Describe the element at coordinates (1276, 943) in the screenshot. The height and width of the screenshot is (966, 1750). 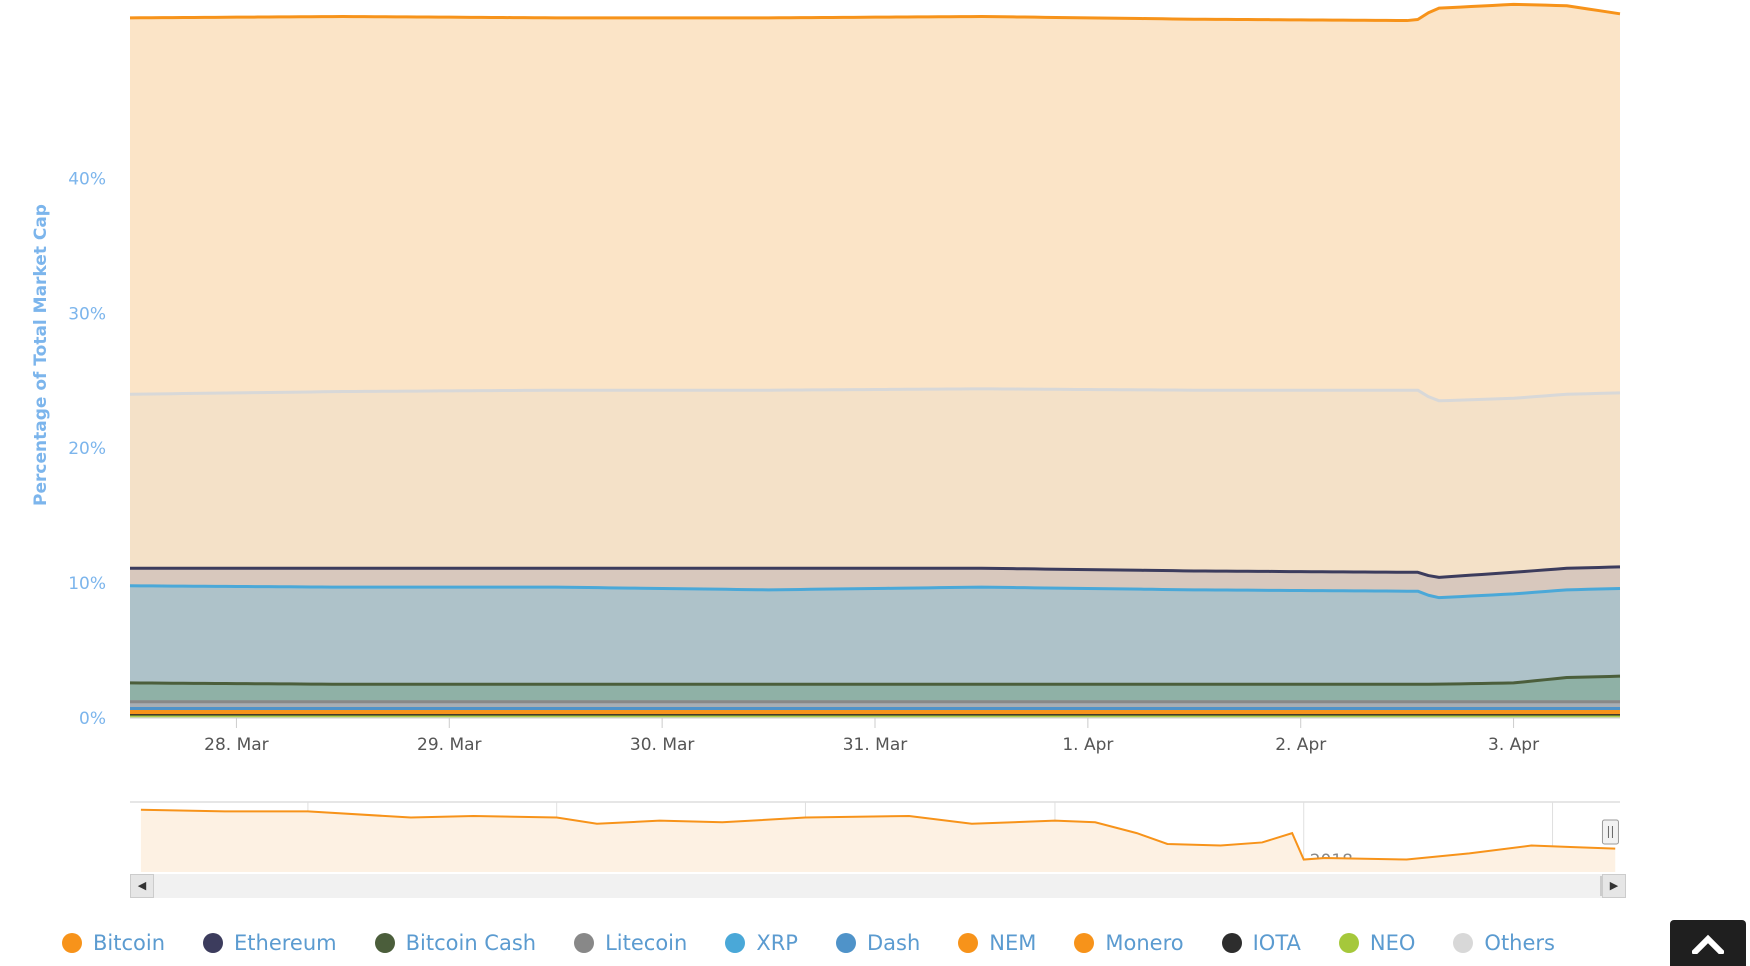
I see `legend-label: IOTA` at that location.